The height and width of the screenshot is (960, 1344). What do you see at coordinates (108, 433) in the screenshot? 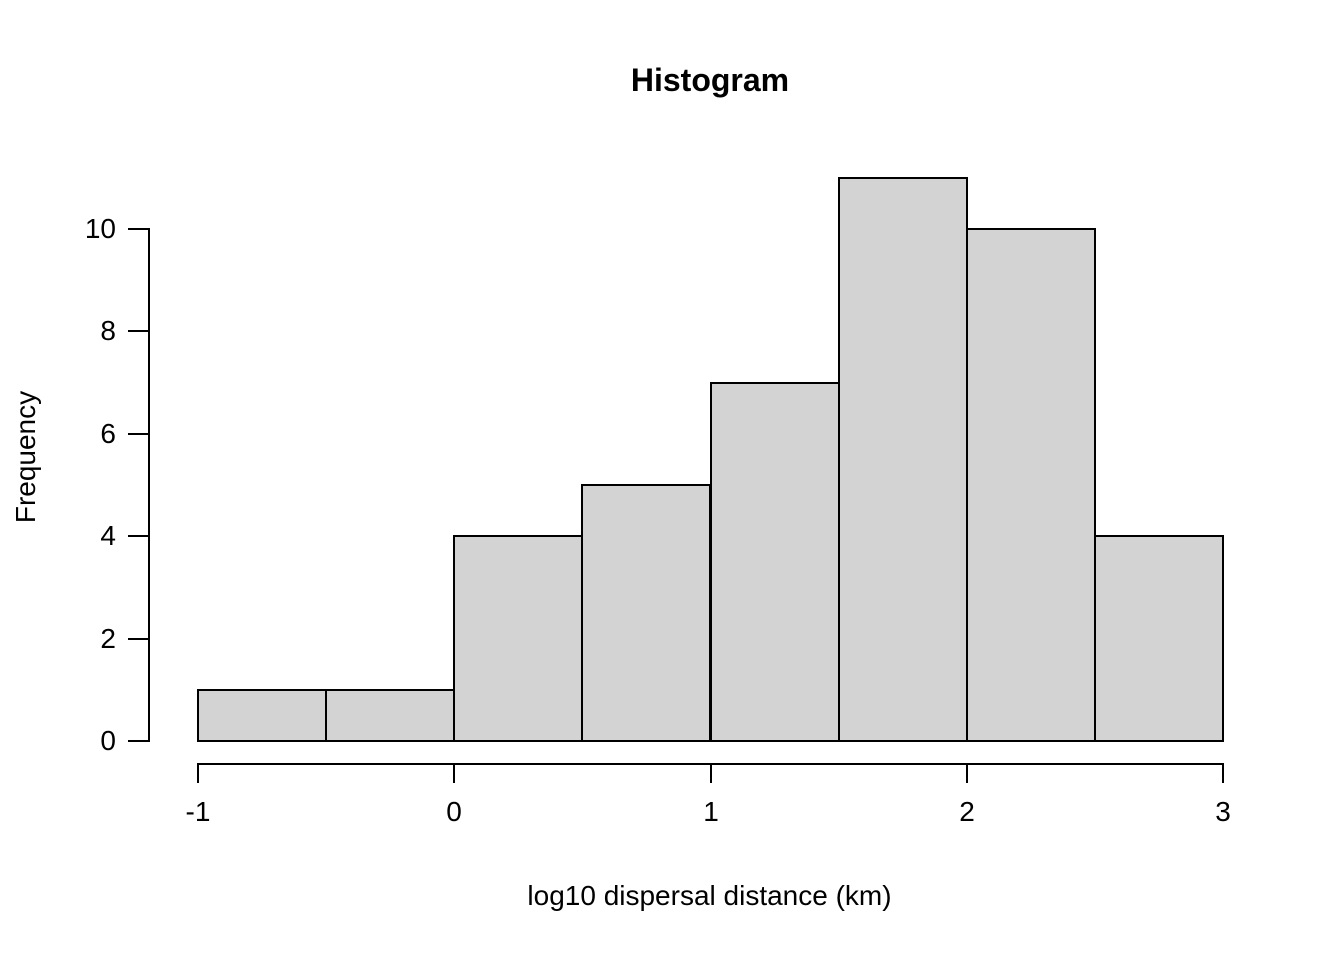
I see `y-tick-label: 6` at bounding box center [108, 433].